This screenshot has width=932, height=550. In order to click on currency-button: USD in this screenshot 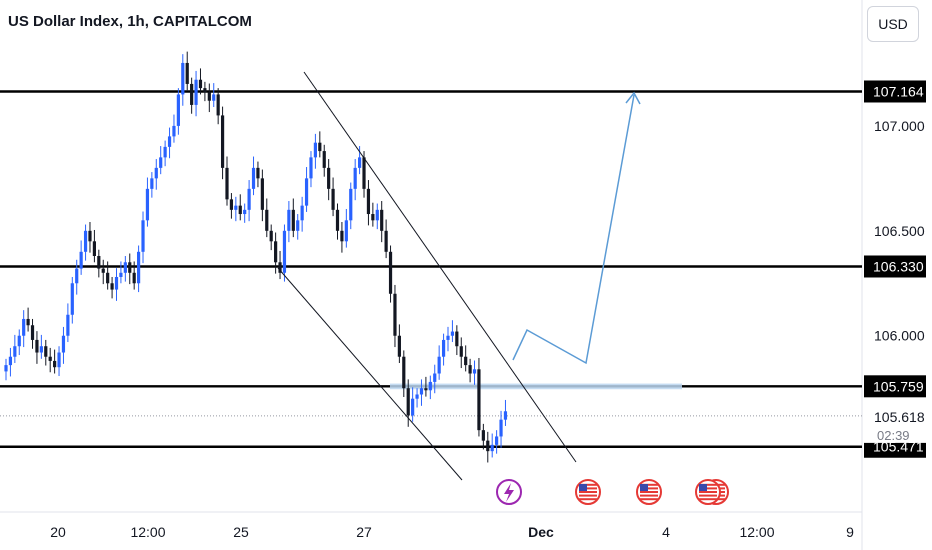, I will do `click(893, 24)`.